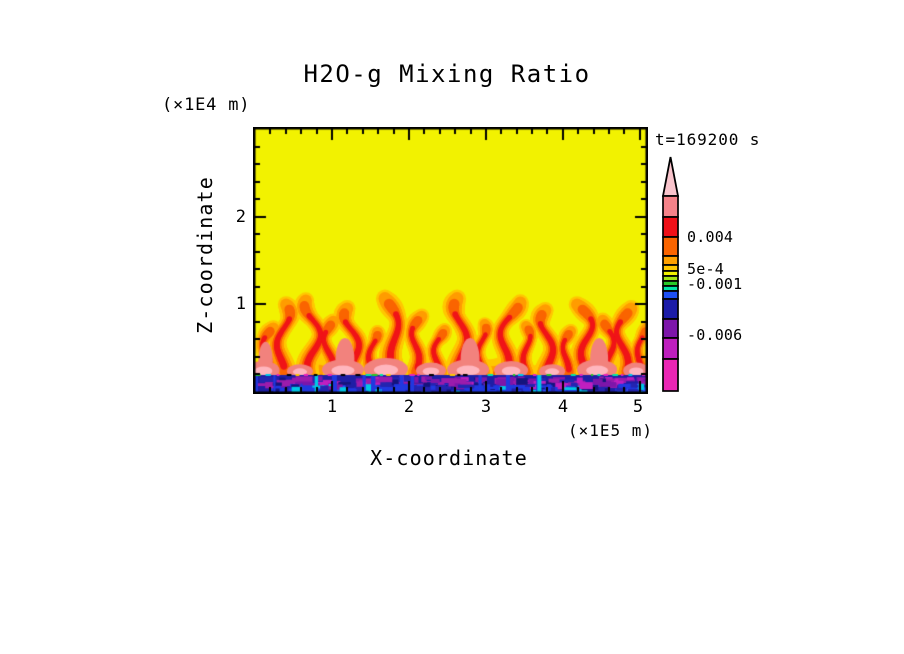  Describe the element at coordinates (708, 139) in the screenshot. I see `timestamp-label: t=169200 s` at that location.